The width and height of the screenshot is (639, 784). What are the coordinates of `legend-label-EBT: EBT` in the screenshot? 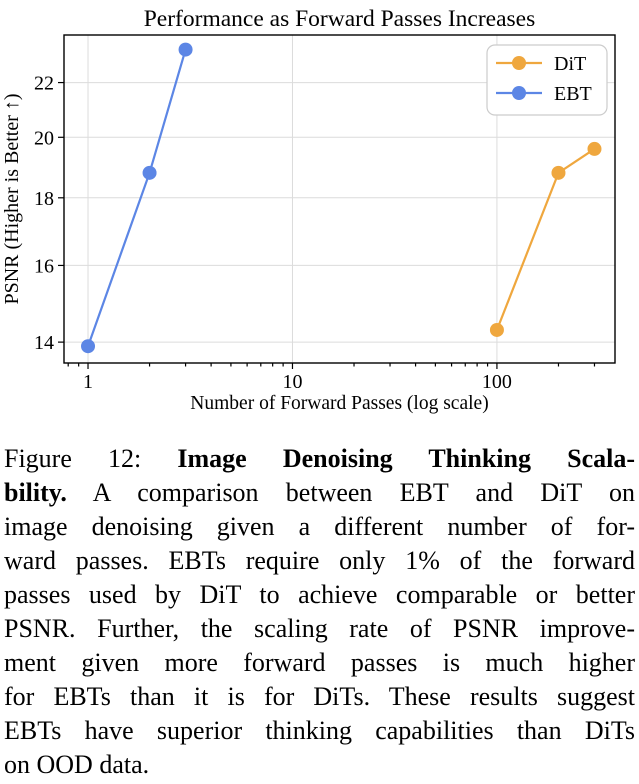 It's located at (573, 94).